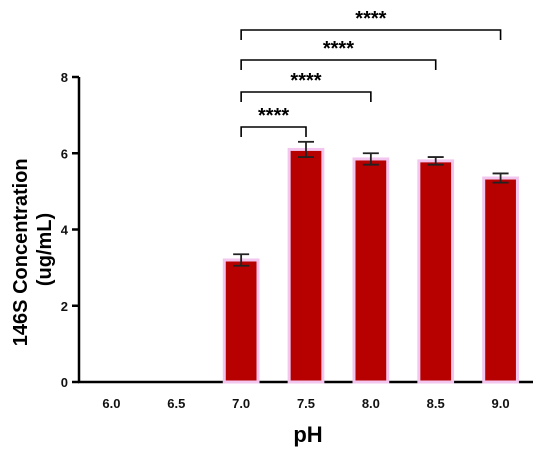  I want to click on y-tick-label: 4, so click(65, 230).